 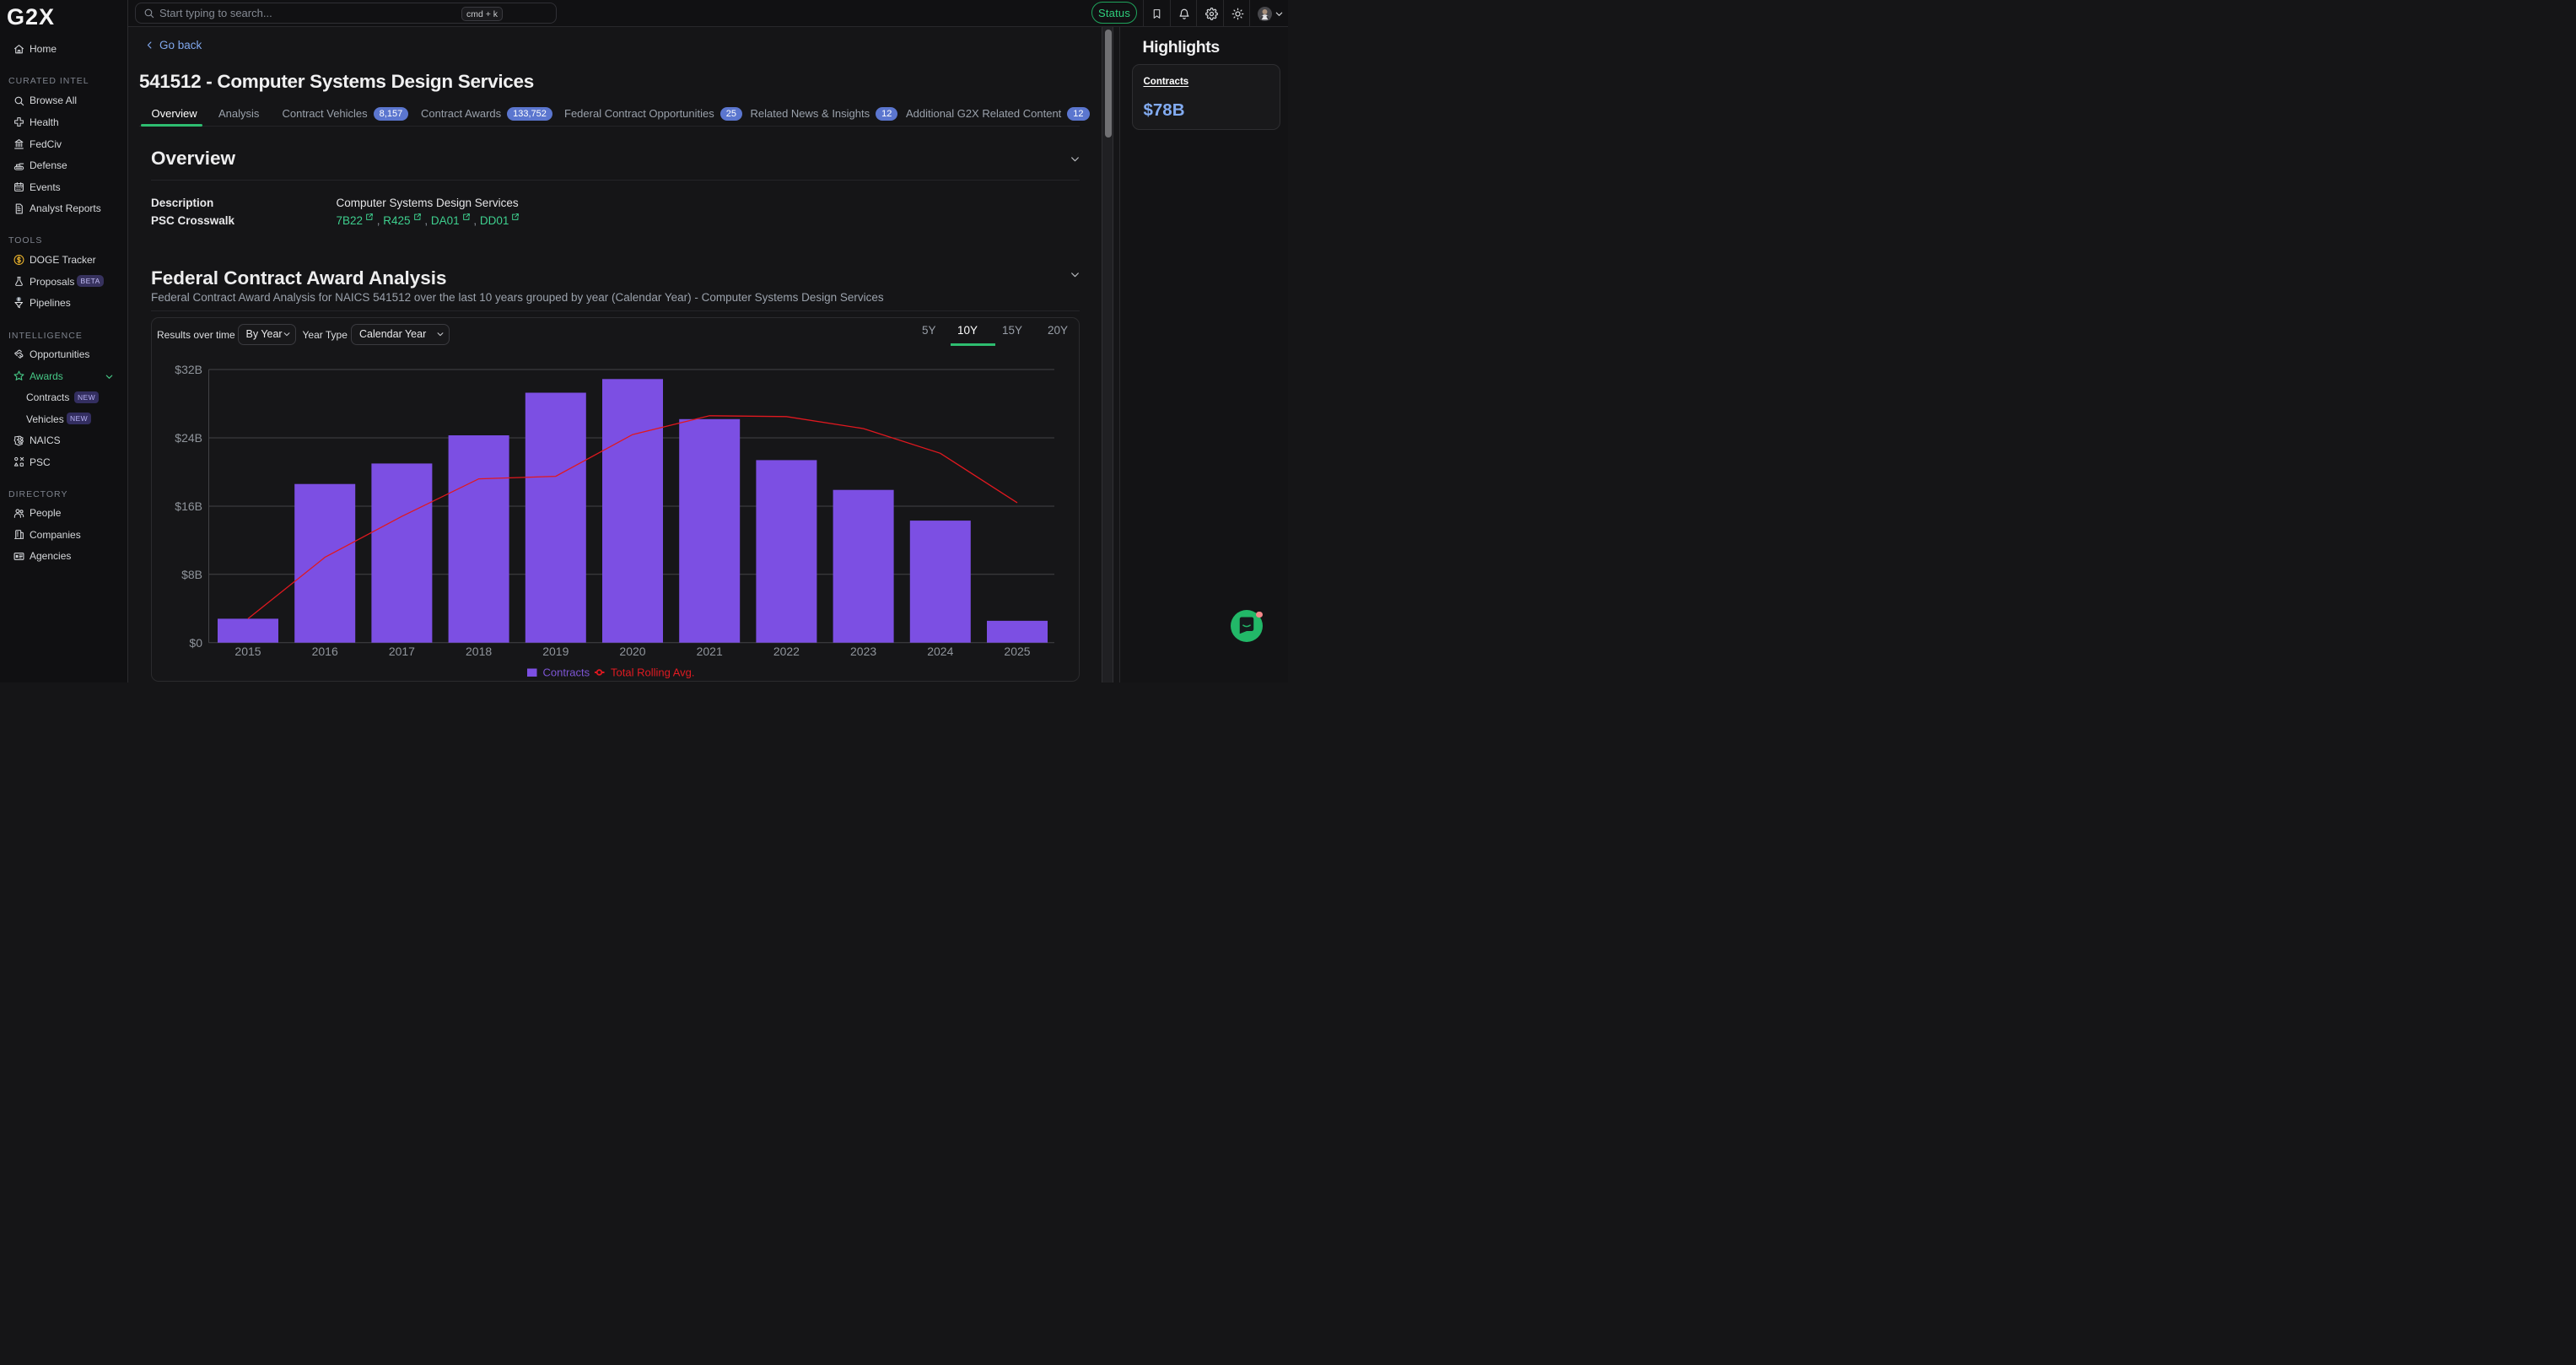 What do you see at coordinates (402, 652) in the screenshot?
I see `svg-text: 2017` at bounding box center [402, 652].